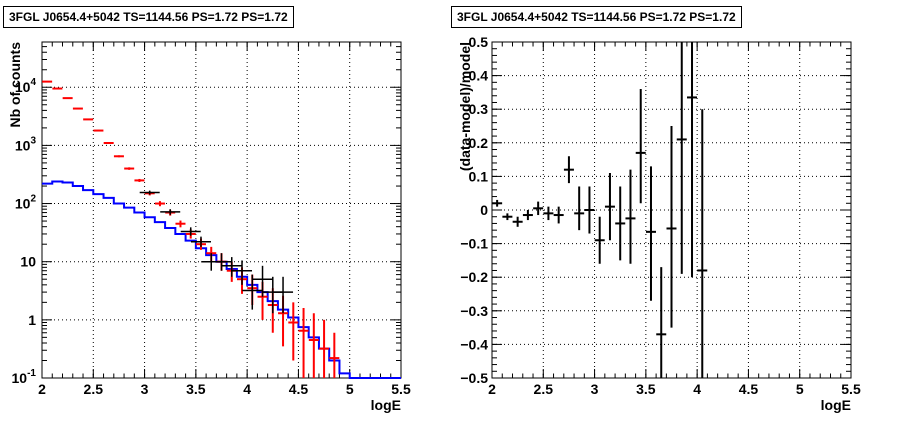 The width and height of the screenshot is (898, 426). I want to click on right-x-tick-label: 2, so click(492, 389).